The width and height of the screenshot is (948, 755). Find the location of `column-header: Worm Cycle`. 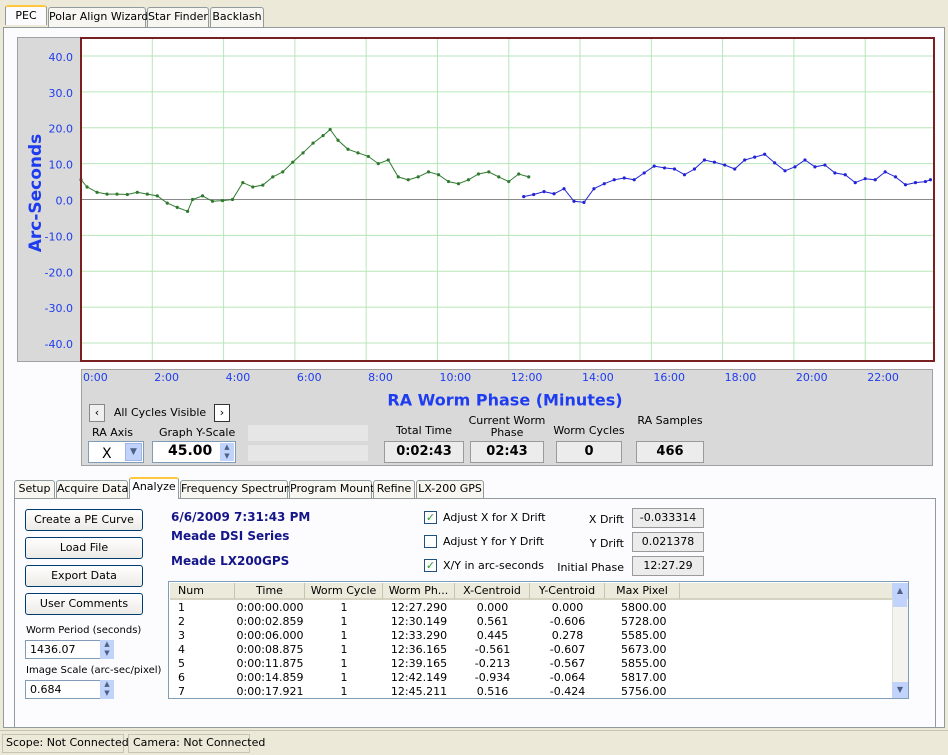

column-header: Worm Cycle is located at coordinates (344, 591).